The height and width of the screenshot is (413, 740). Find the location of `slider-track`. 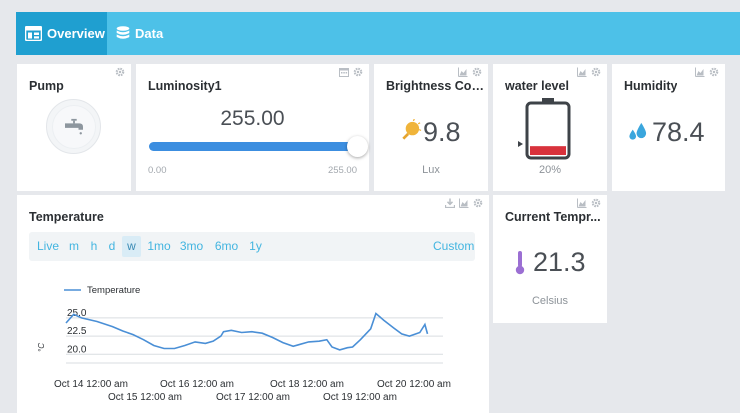

slider-track is located at coordinates (254, 146).